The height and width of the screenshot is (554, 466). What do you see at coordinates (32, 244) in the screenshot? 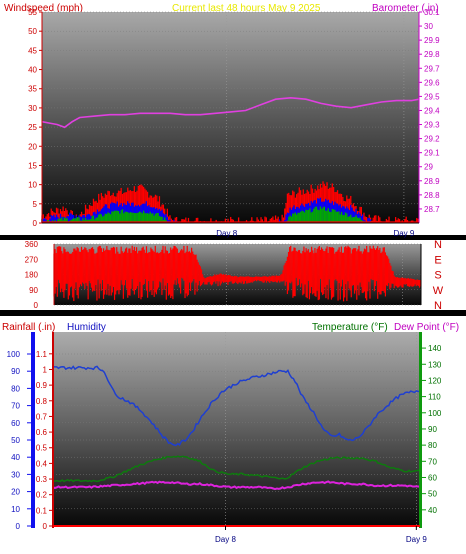
I see `mid-left-tick-label: 360` at bounding box center [32, 244].